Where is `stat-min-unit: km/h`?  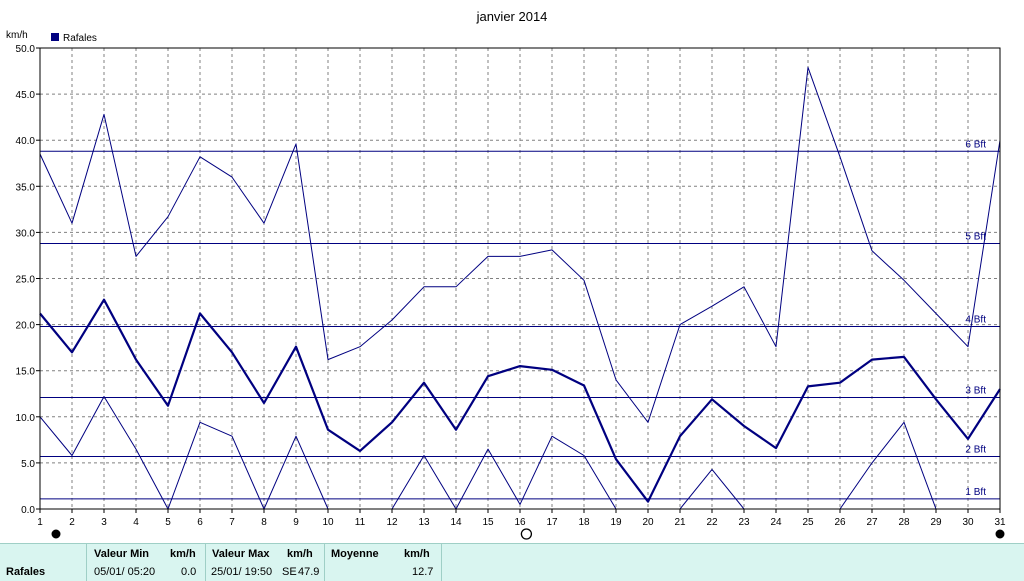 stat-min-unit: km/h is located at coordinates (183, 554).